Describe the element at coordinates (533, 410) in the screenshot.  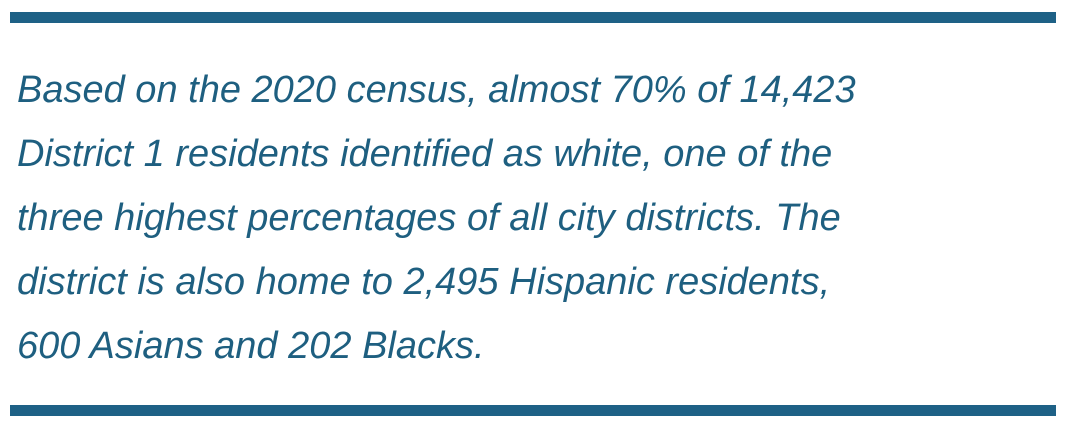
I see `bottom-rule` at that location.